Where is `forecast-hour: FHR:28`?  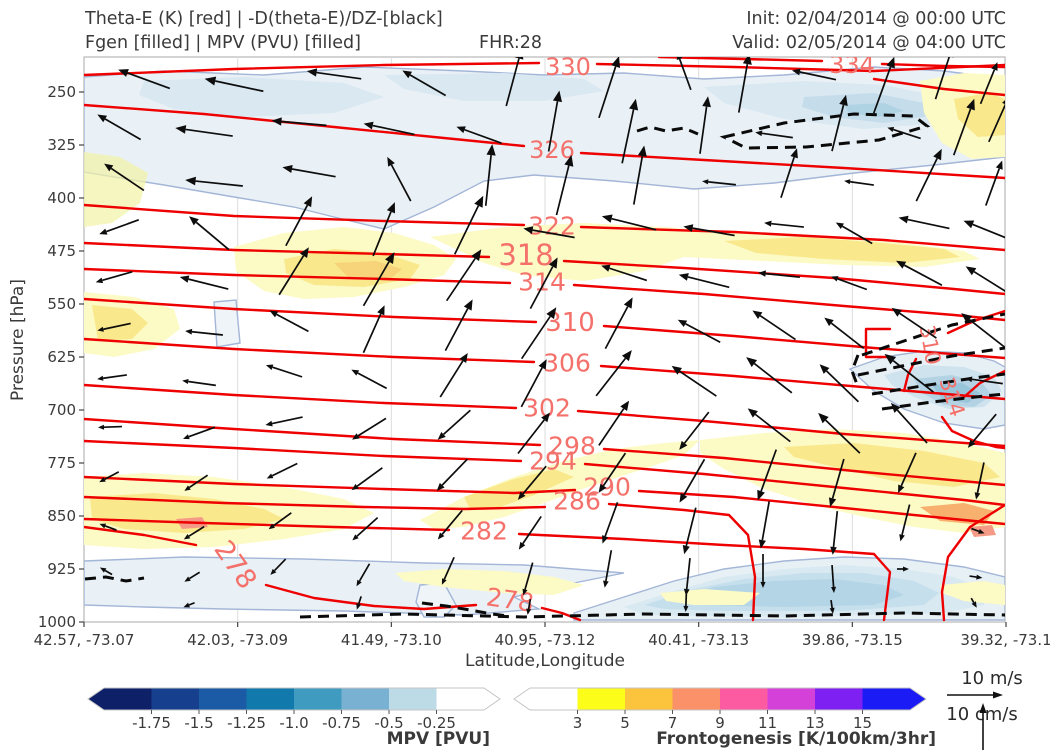
forecast-hour: FHR:28 is located at coordinates (511, 43).